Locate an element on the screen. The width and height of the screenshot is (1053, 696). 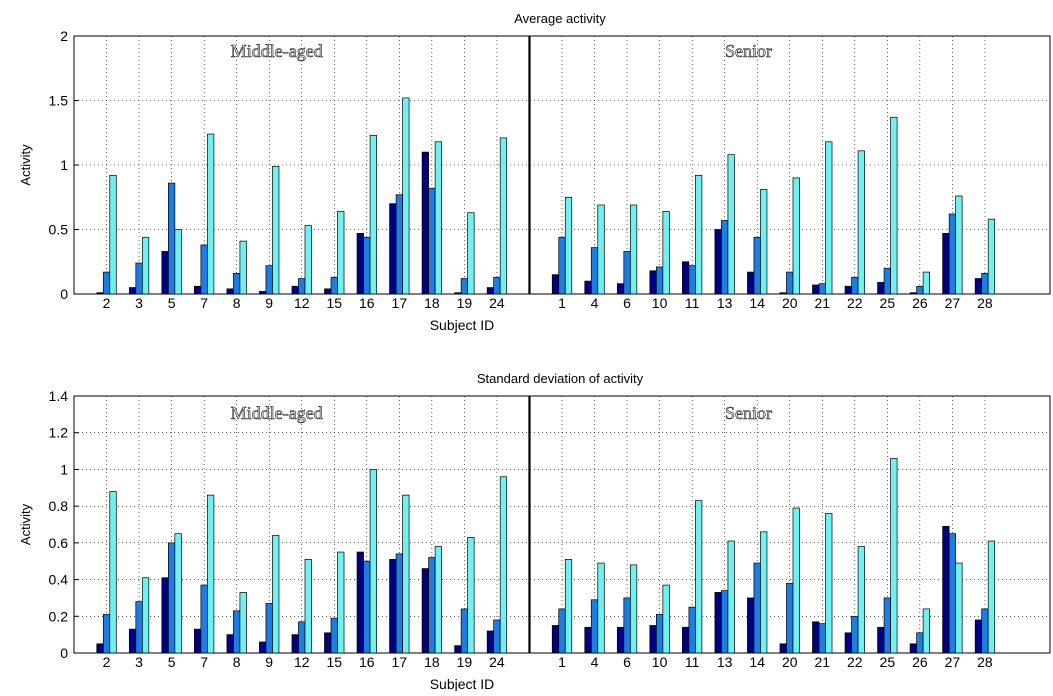
x-tick-label: 17 is located at coordinates (400, 303).